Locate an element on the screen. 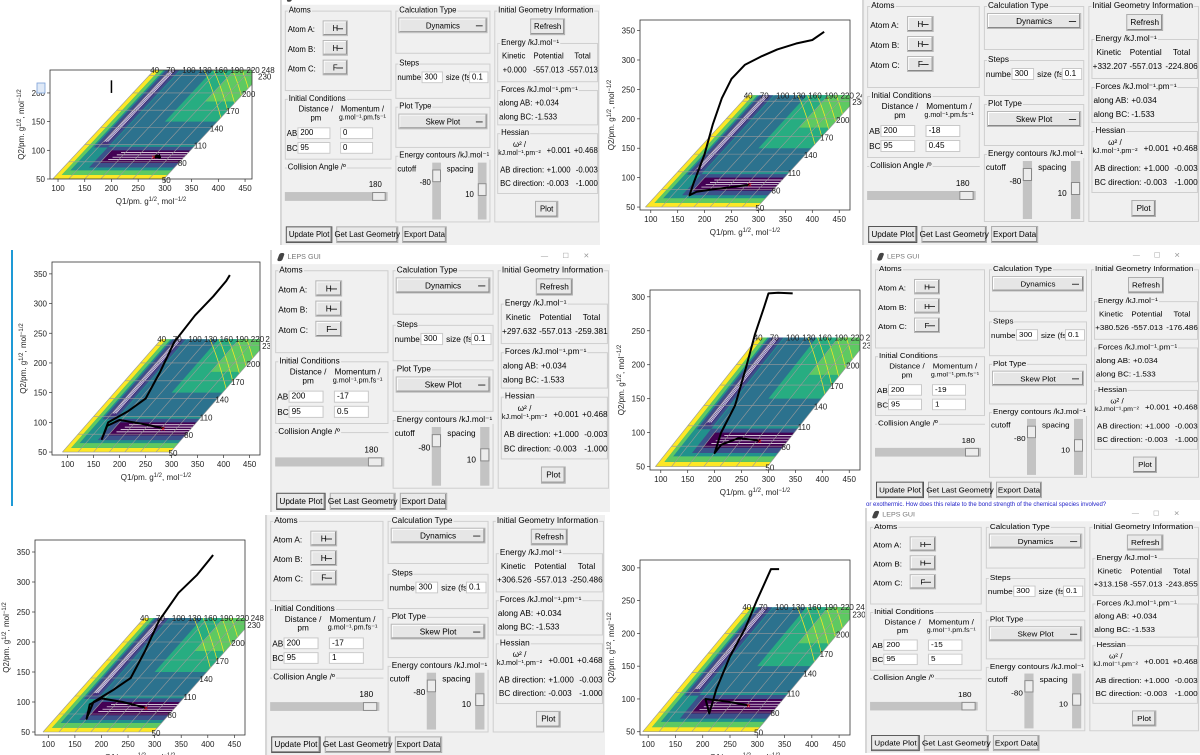 This screenshot has height=755, width=1200. momentum-ab-input: -19 is located at coordinates (949, 390).